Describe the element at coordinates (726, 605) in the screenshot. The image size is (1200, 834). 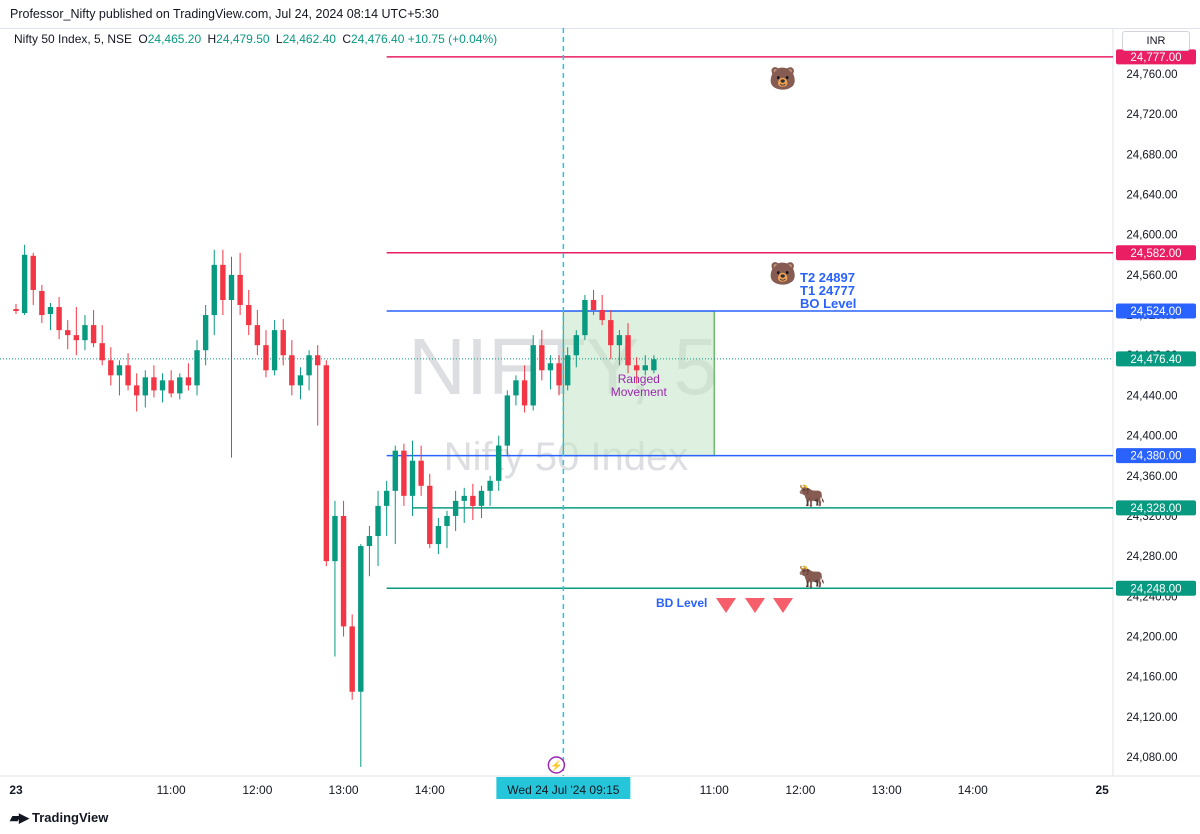
I see `down-arrow-icon` at that location.